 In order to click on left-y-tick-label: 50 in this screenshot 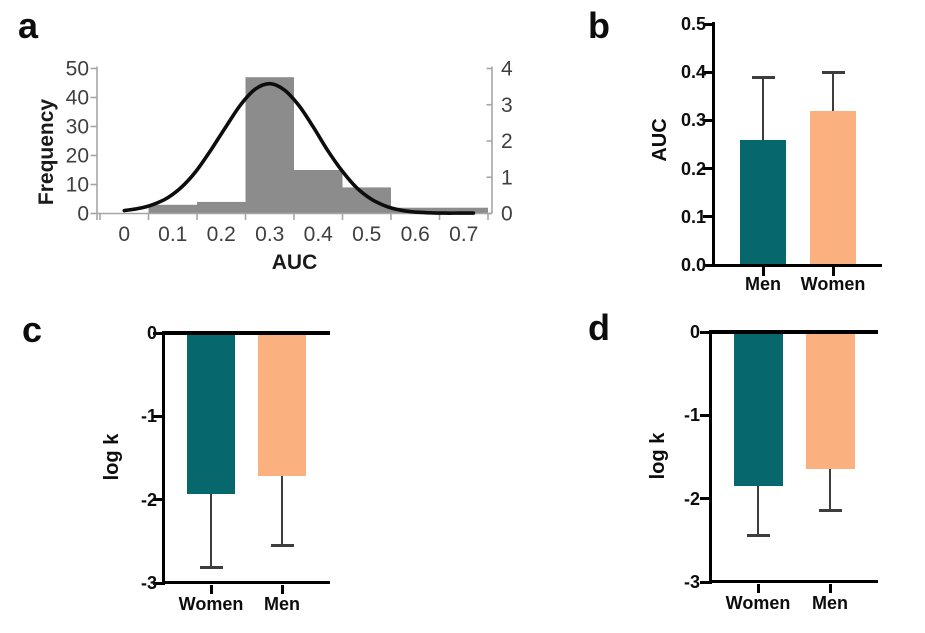, I will do `click(77, 69)`.